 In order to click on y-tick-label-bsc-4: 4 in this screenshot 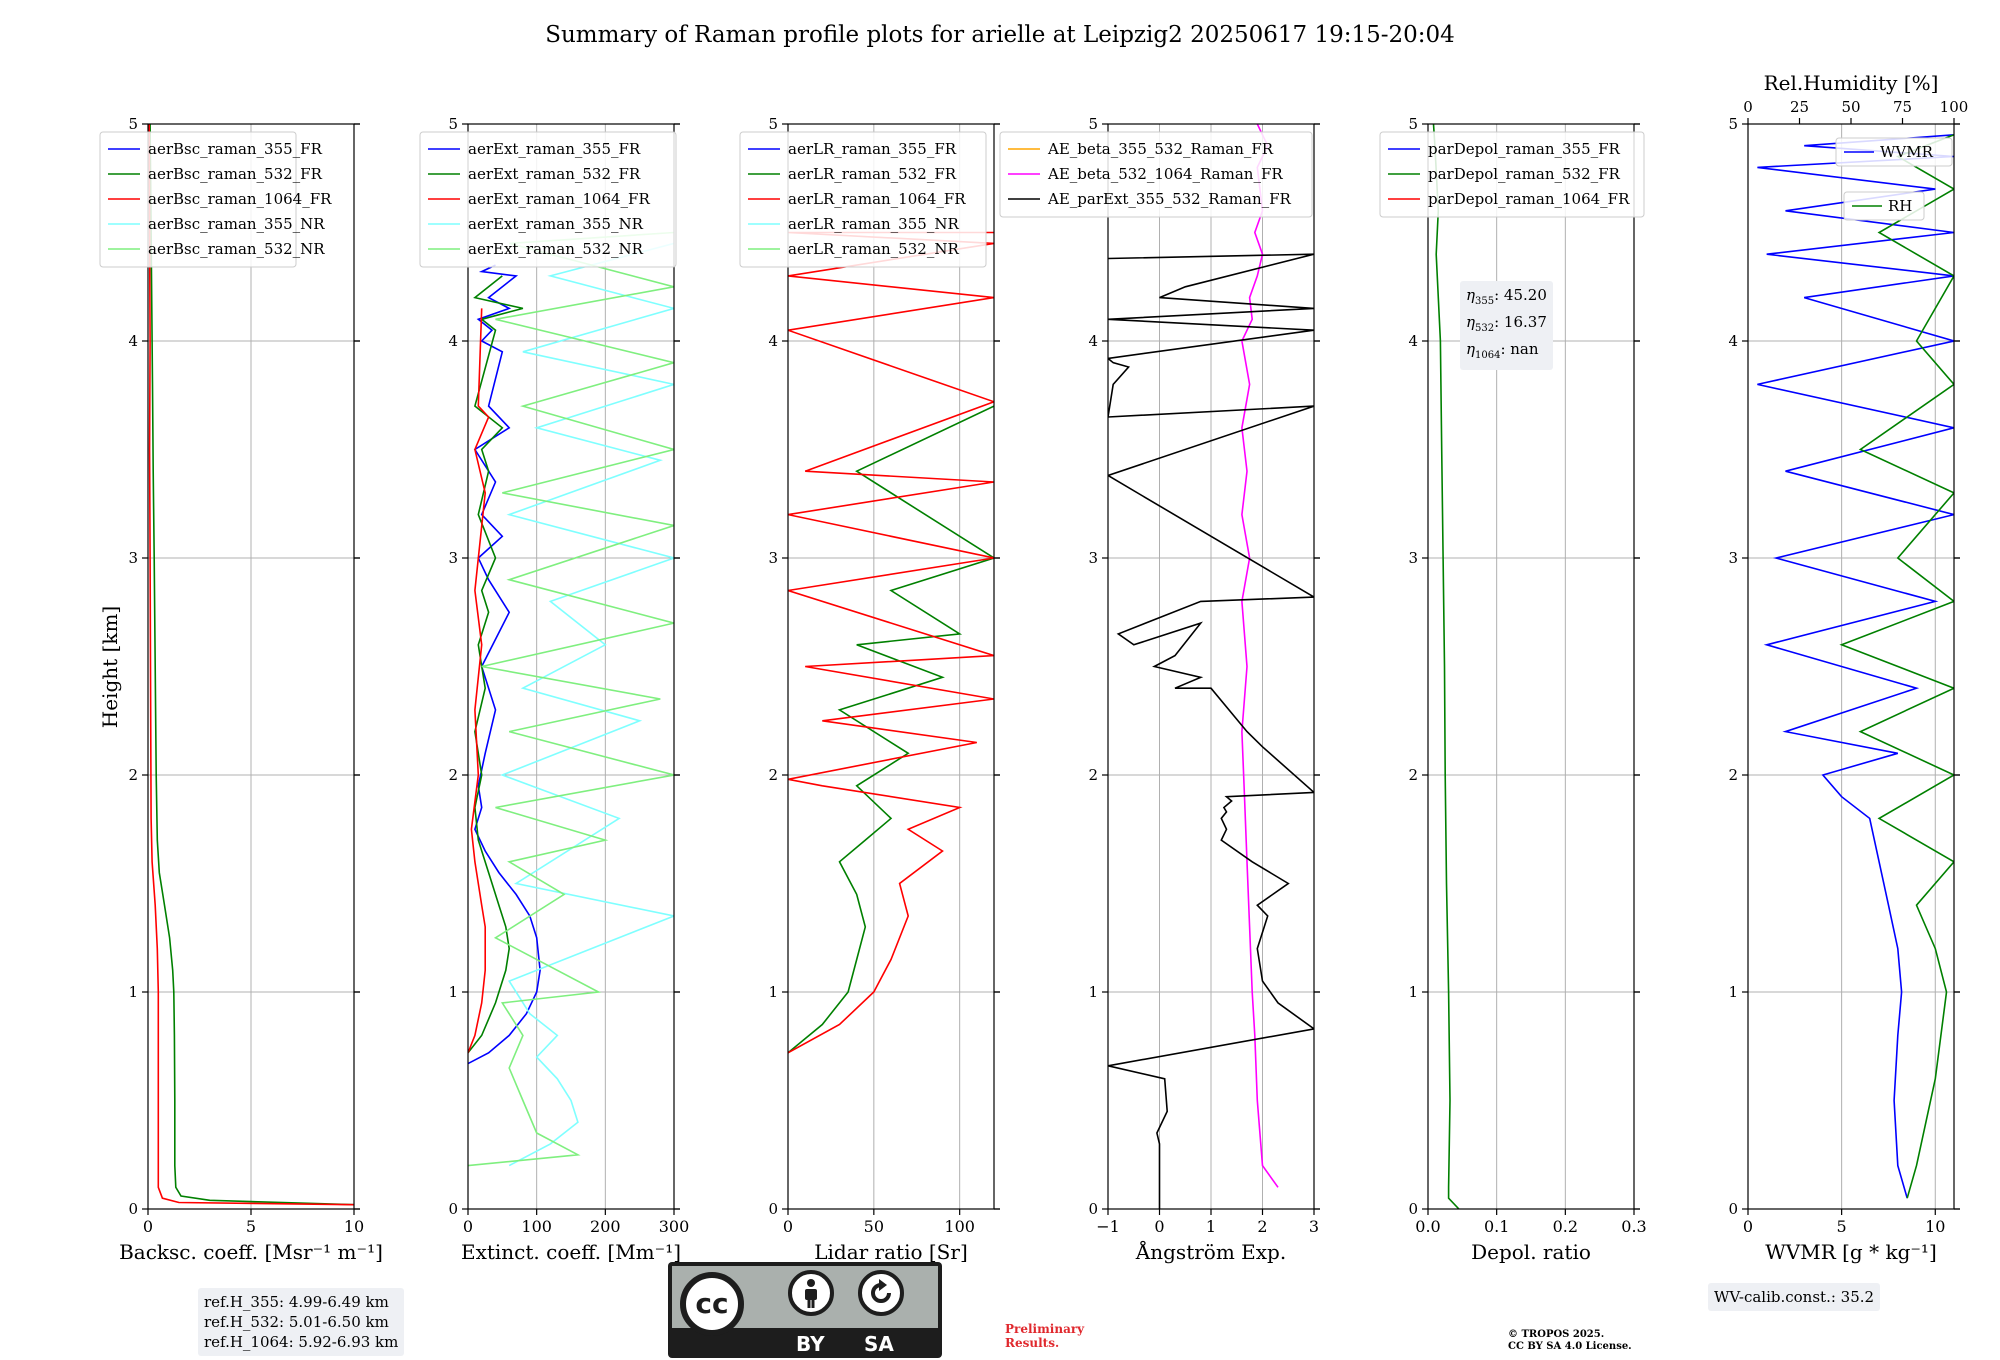, I will do `click(133, 341)`.